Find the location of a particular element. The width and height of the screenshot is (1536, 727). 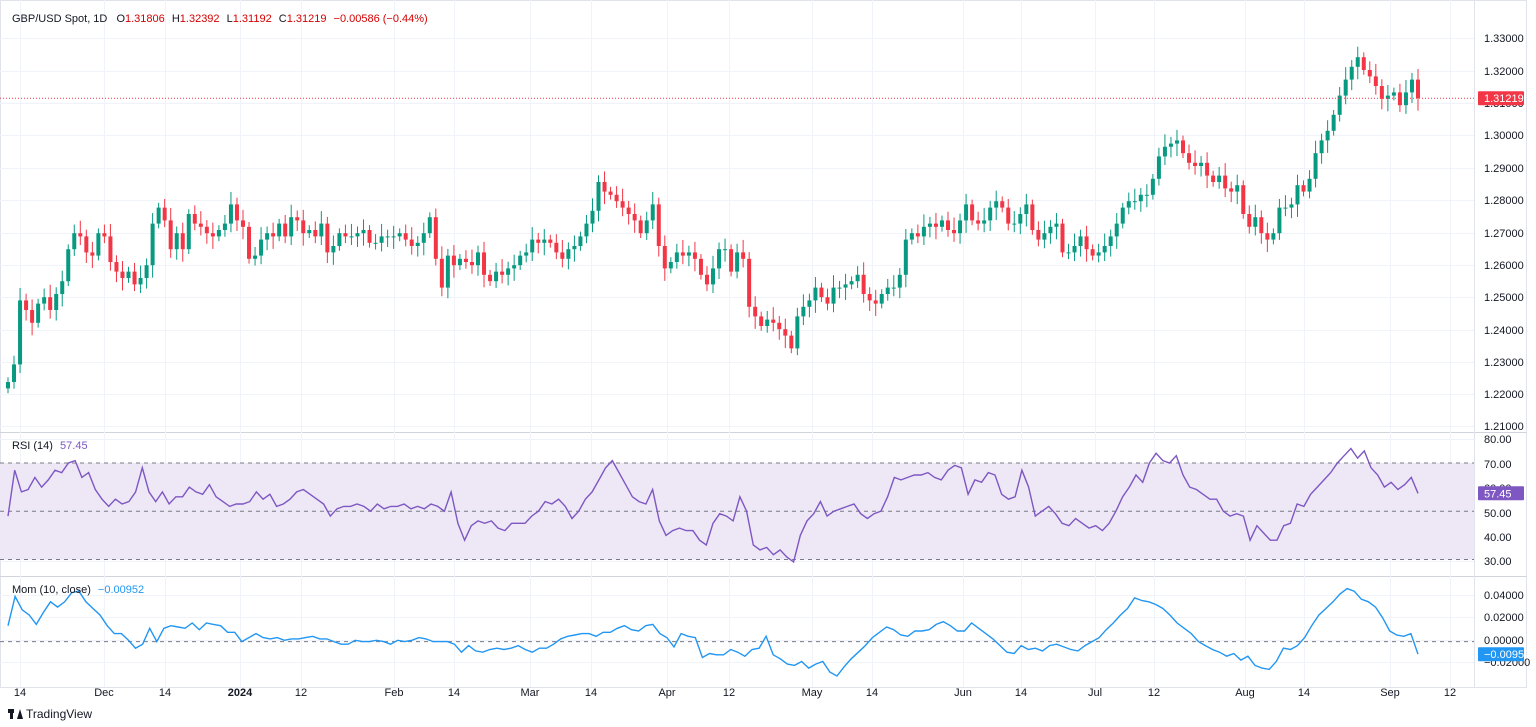

momentum-line is located at coordinates (713, 632).